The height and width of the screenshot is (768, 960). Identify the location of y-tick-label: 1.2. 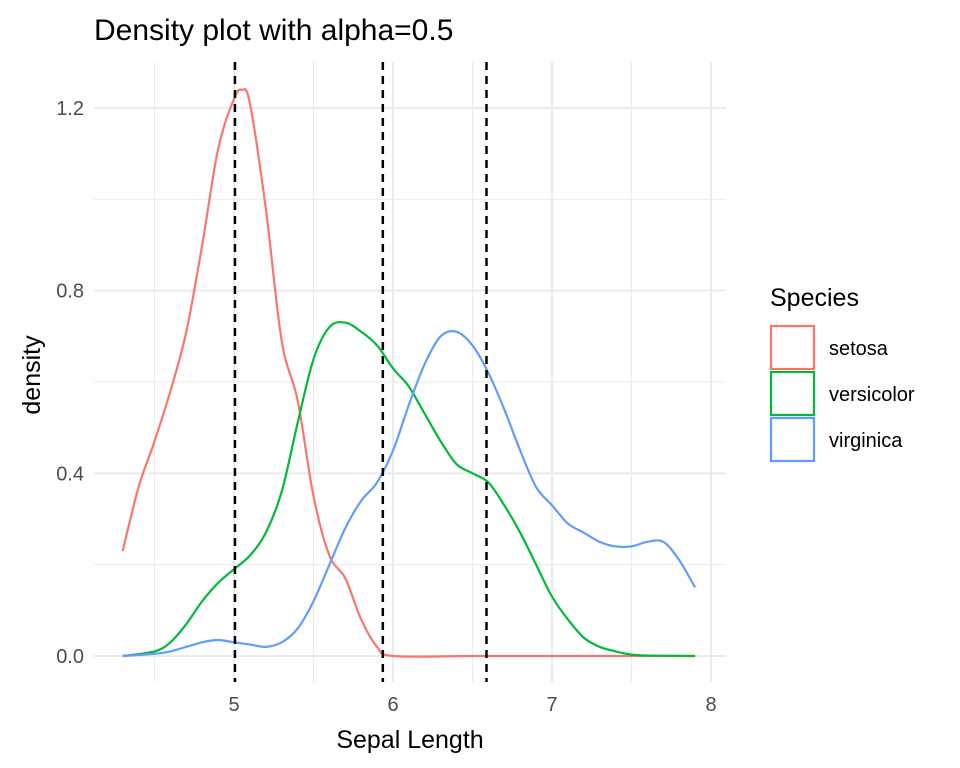
(70, 109).